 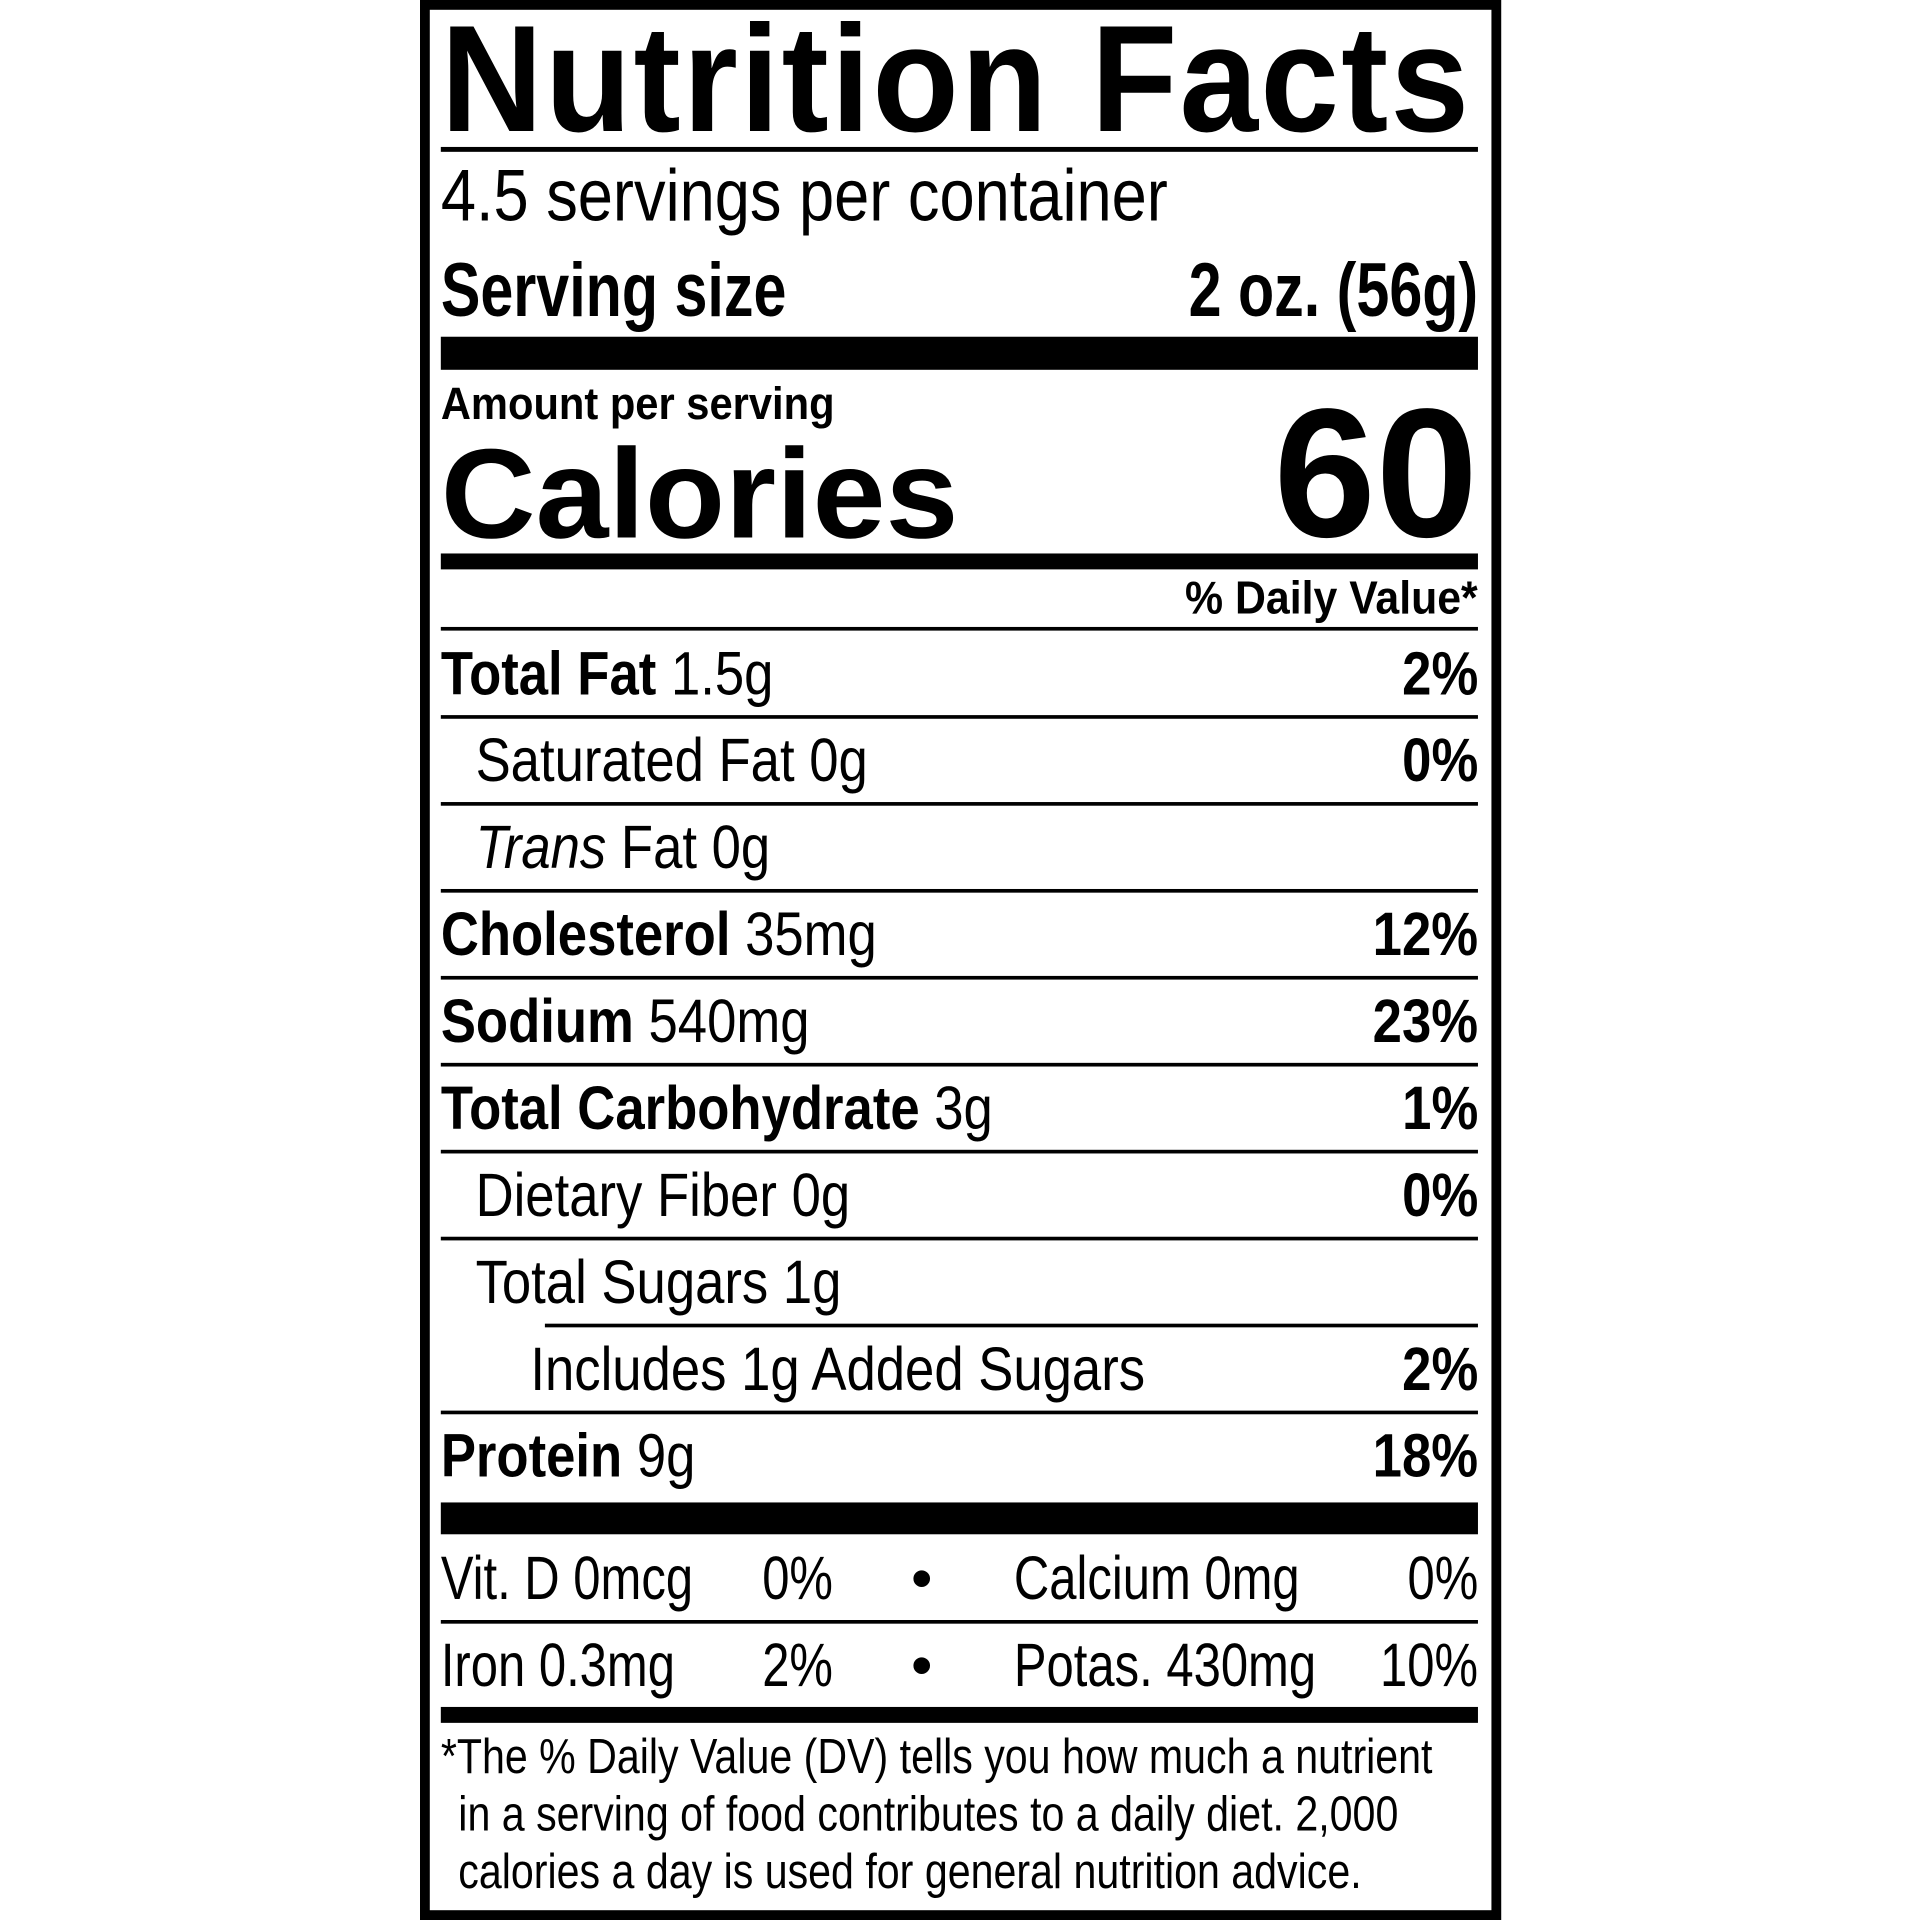 I want to click on amount-per-serving: Amount per serving, so click(x=637, y=403).